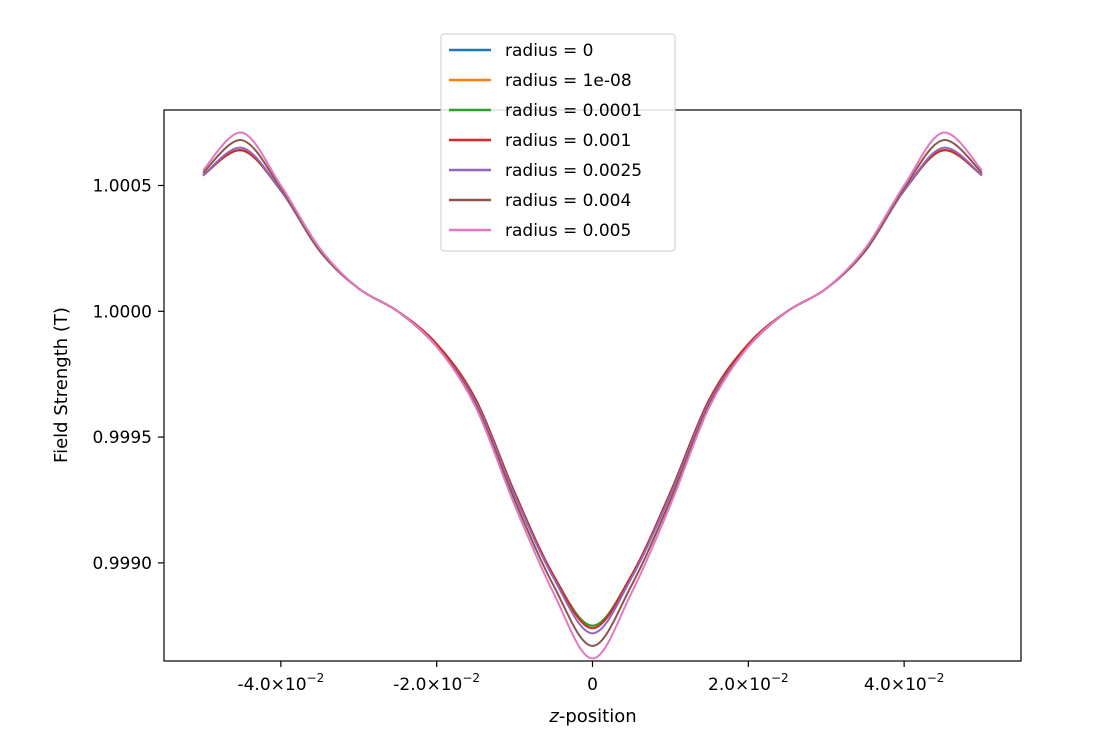  I want to click on x-tick-label: 2.0×10⁻², so click(748, 683).